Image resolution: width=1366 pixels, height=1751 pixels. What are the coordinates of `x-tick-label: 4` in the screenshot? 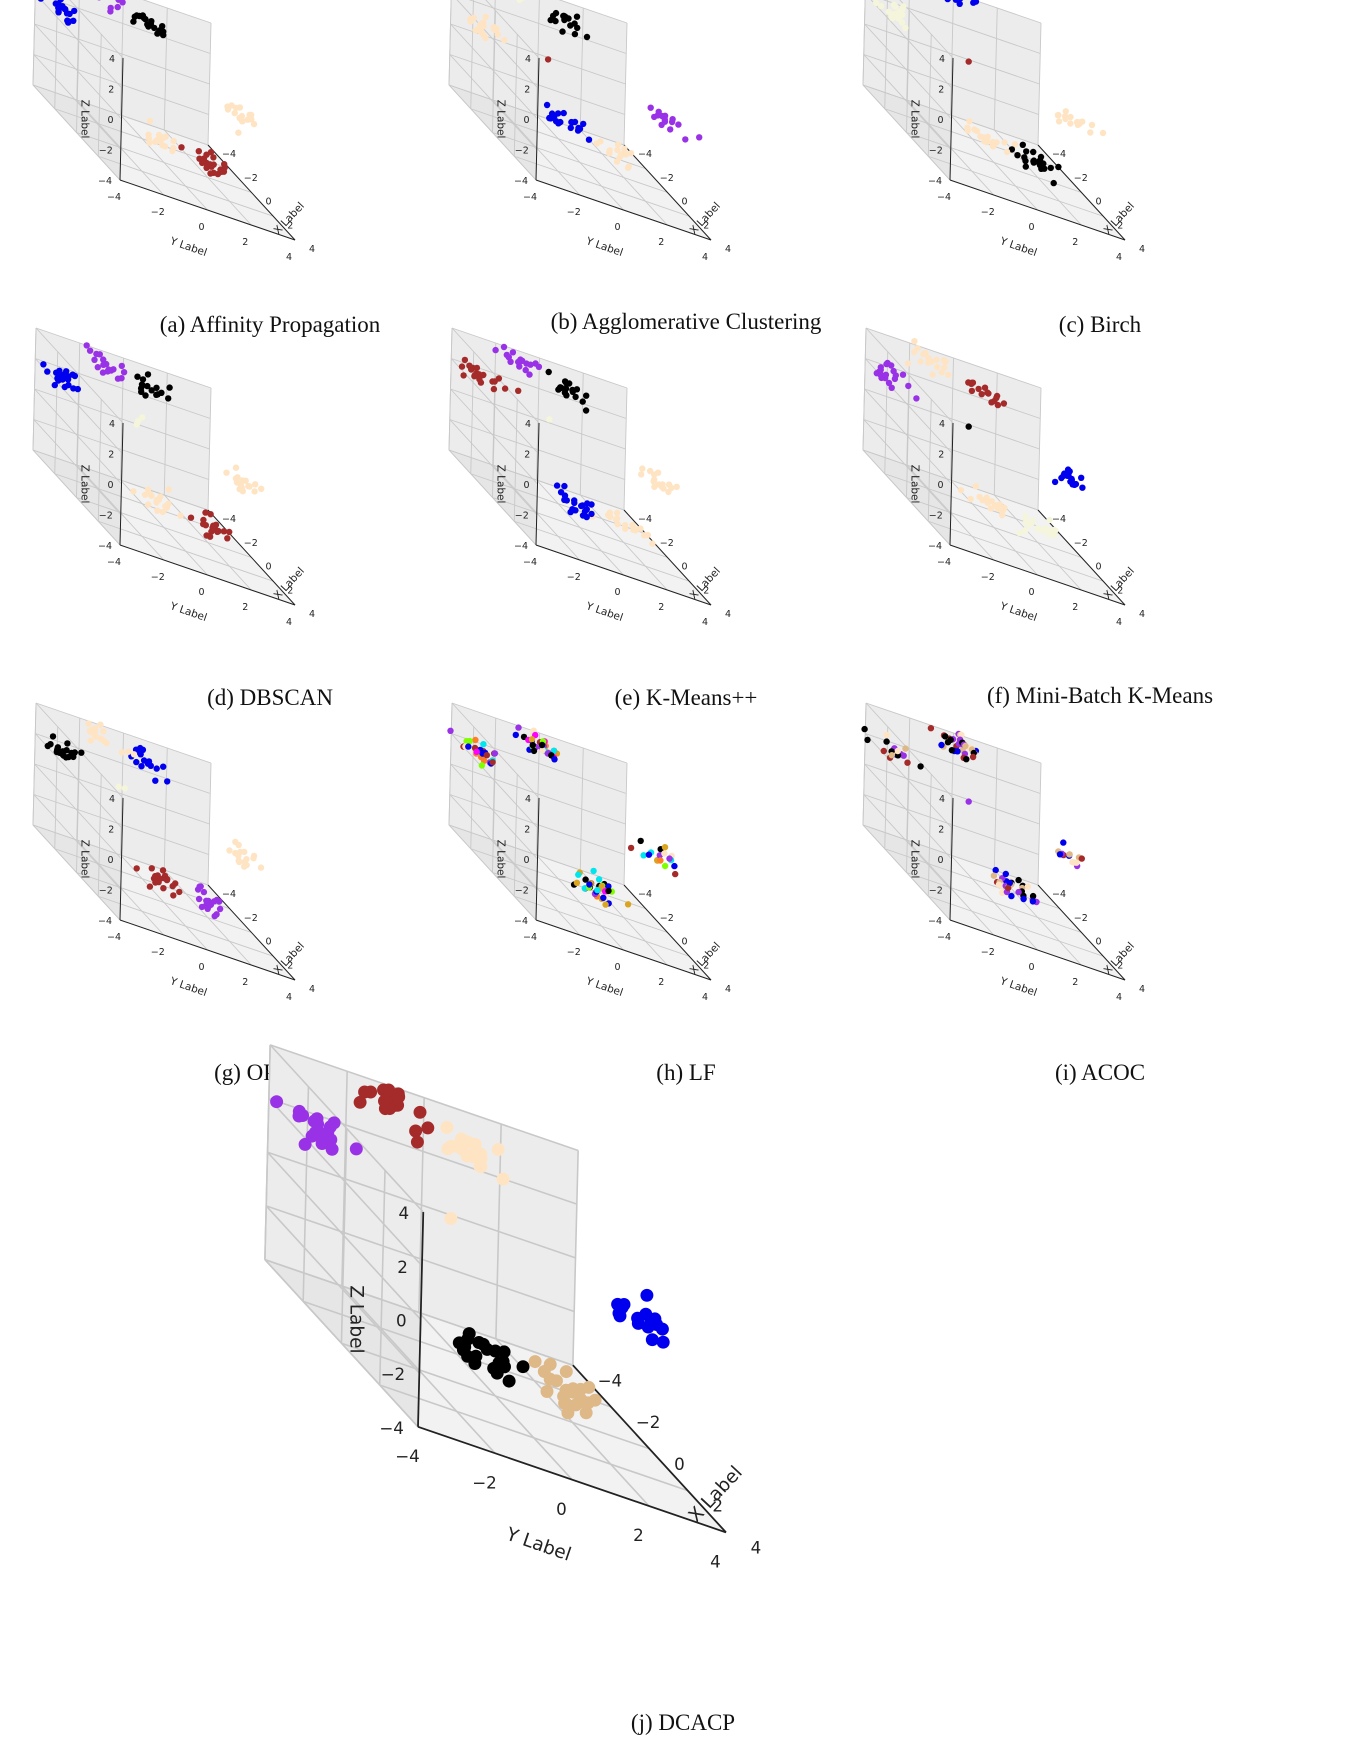 It's located at (728, 989).